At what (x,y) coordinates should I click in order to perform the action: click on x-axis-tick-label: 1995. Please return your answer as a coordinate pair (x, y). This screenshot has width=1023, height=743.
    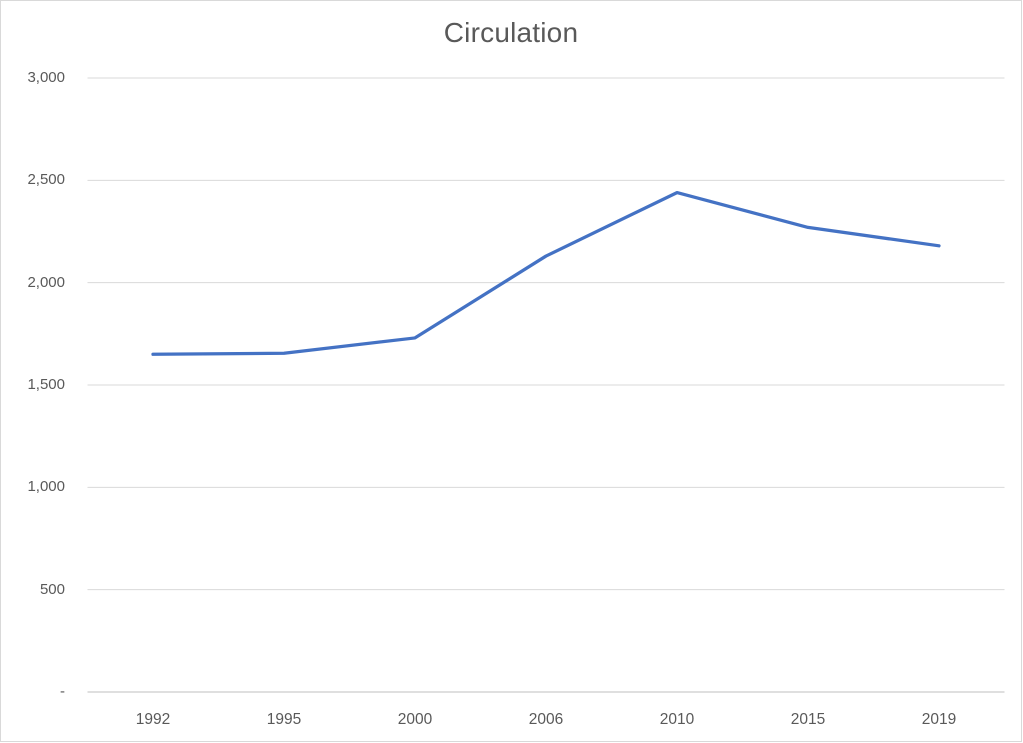
    Looking at the image, I should click on (284, 719).